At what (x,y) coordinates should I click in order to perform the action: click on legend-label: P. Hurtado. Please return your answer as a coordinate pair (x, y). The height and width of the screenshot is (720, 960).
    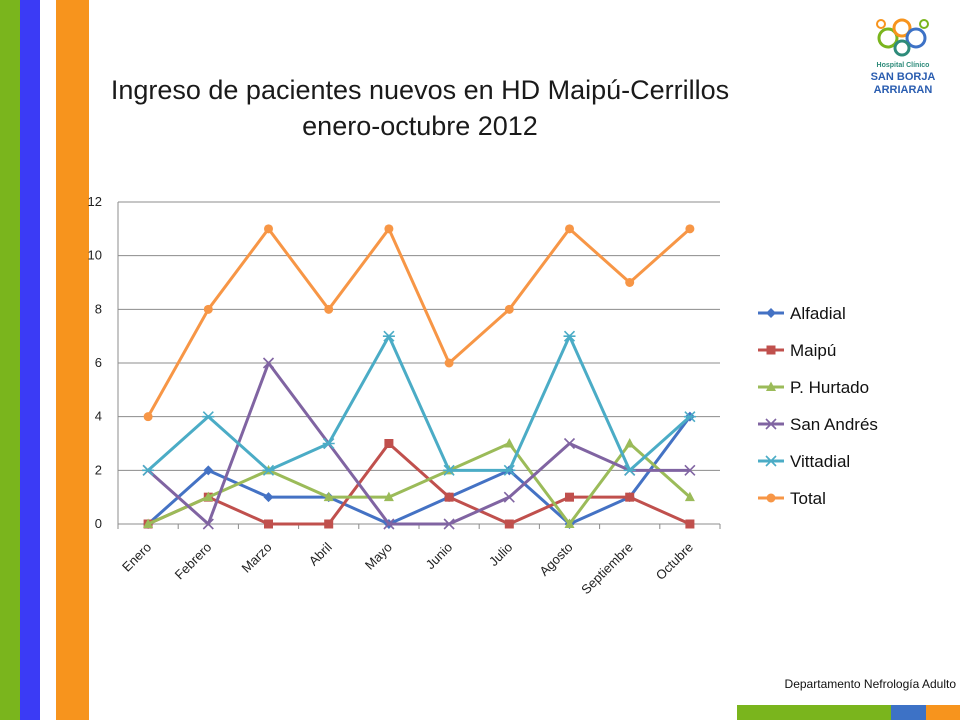
    Looking at the image, I should click on (829, 387).